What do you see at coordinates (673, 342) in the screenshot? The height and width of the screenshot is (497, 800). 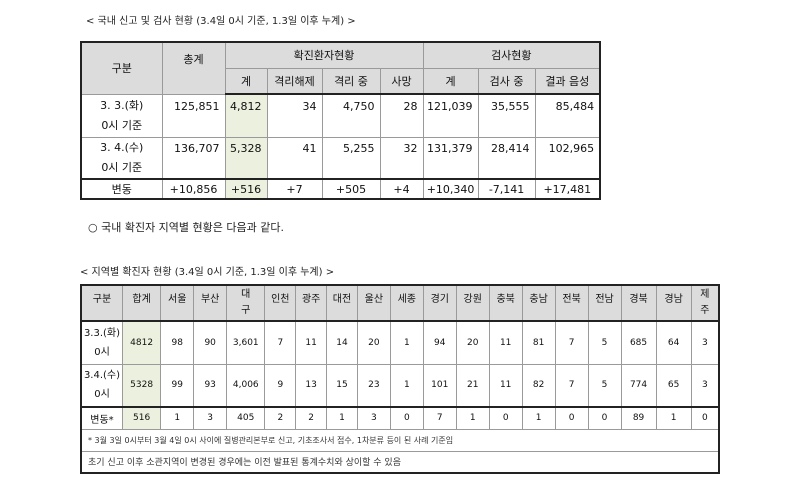 I see `cell: 64` at bounding box center [673, 342].